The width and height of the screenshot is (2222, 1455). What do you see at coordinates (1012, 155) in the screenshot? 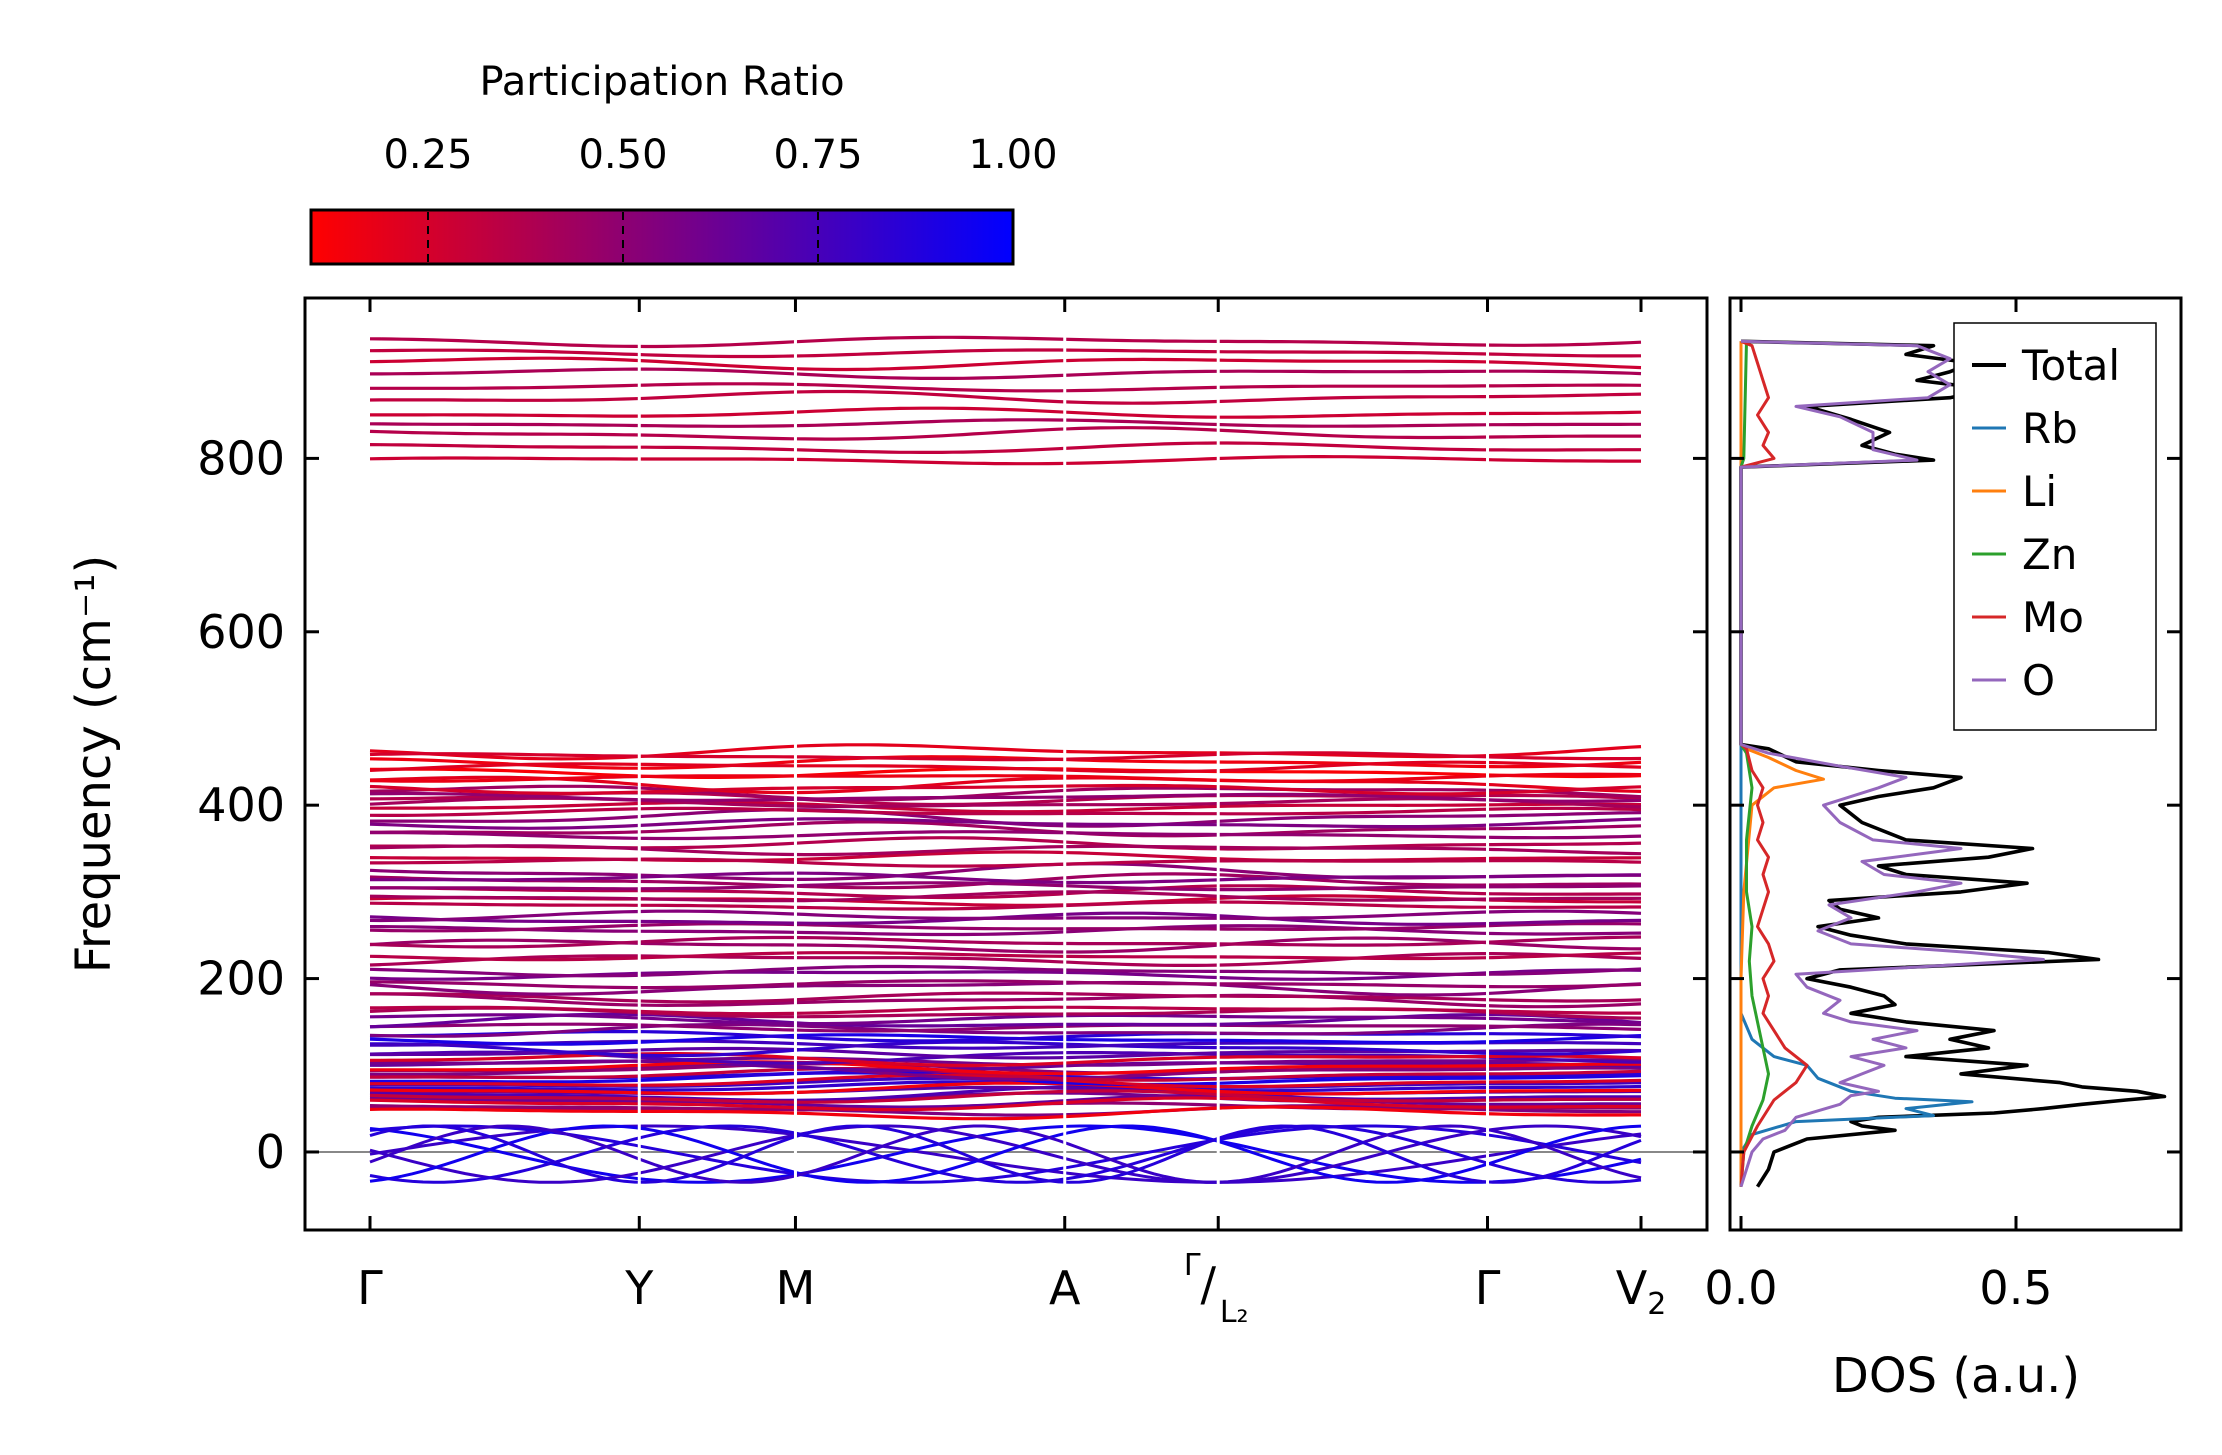
I see `colorbar-tick-label: 1.00` at bounding box center [1012, 155].